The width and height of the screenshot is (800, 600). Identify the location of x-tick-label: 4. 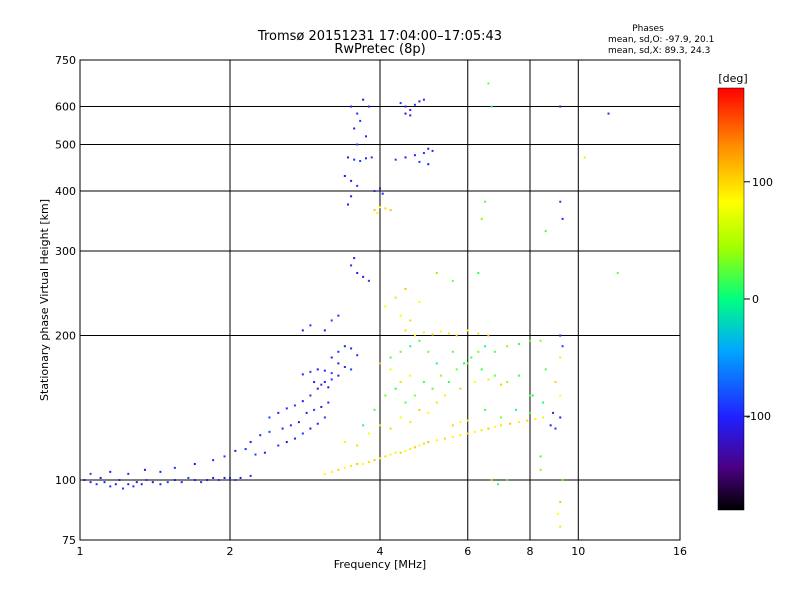
(380, 551).